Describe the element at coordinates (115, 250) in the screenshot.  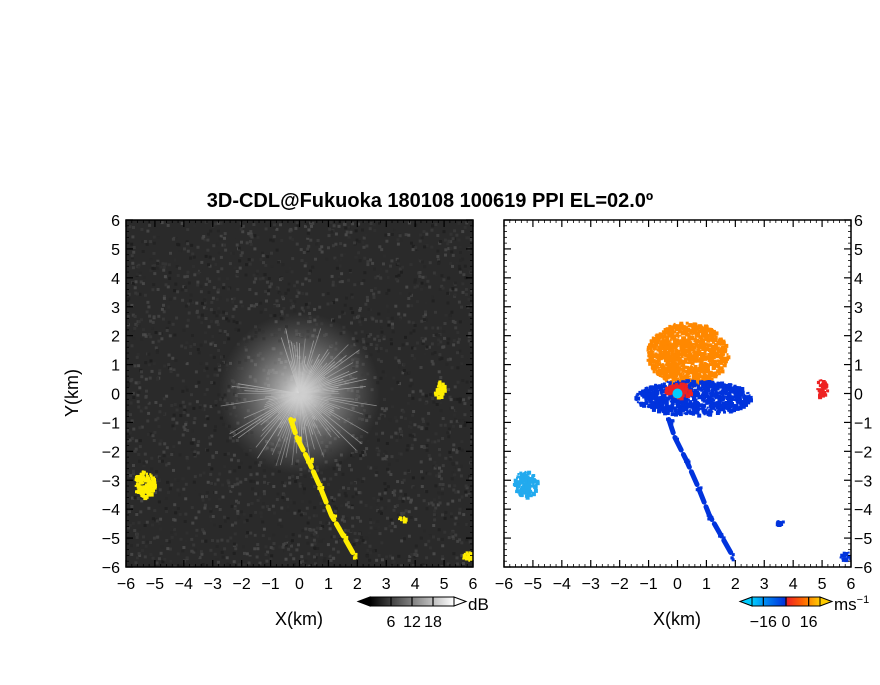
I see `snr-y-tick-label: 5` at that location.